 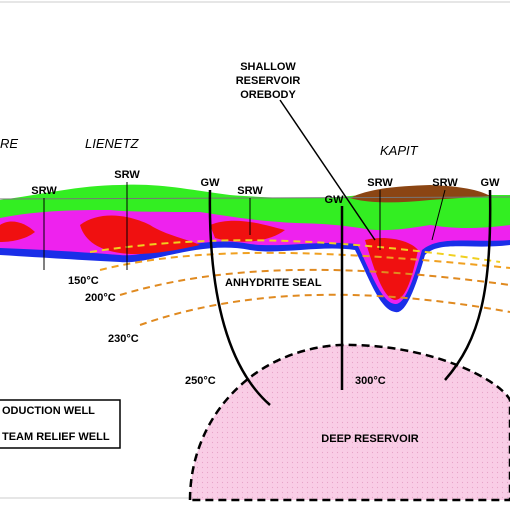 What do you see at coordinates (56, 437) in the screenshot?
I see `legend-entry: TEAM RELIEF WELL` at bounding box center [56, 437].